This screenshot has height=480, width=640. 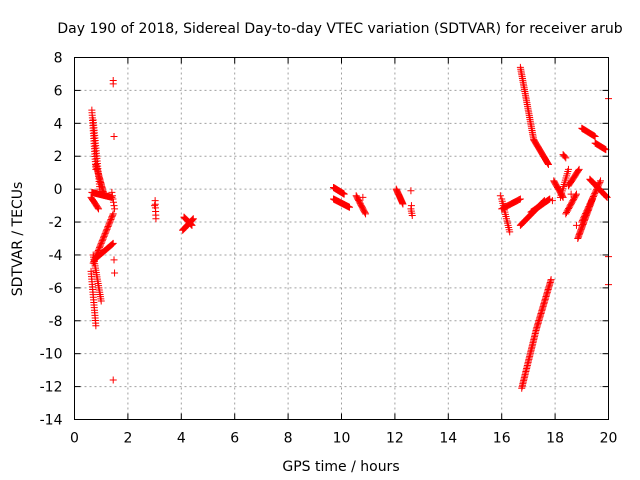 What do you see at coordinates (234, 439) in the screenshot?
I see `x-tick-label: 6` at bounding box center [234, 439].